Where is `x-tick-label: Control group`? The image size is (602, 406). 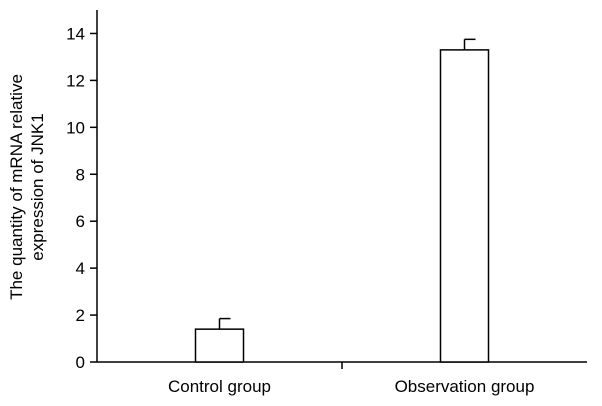
x-tick-label: Control group is located at coordinates (219, 386).